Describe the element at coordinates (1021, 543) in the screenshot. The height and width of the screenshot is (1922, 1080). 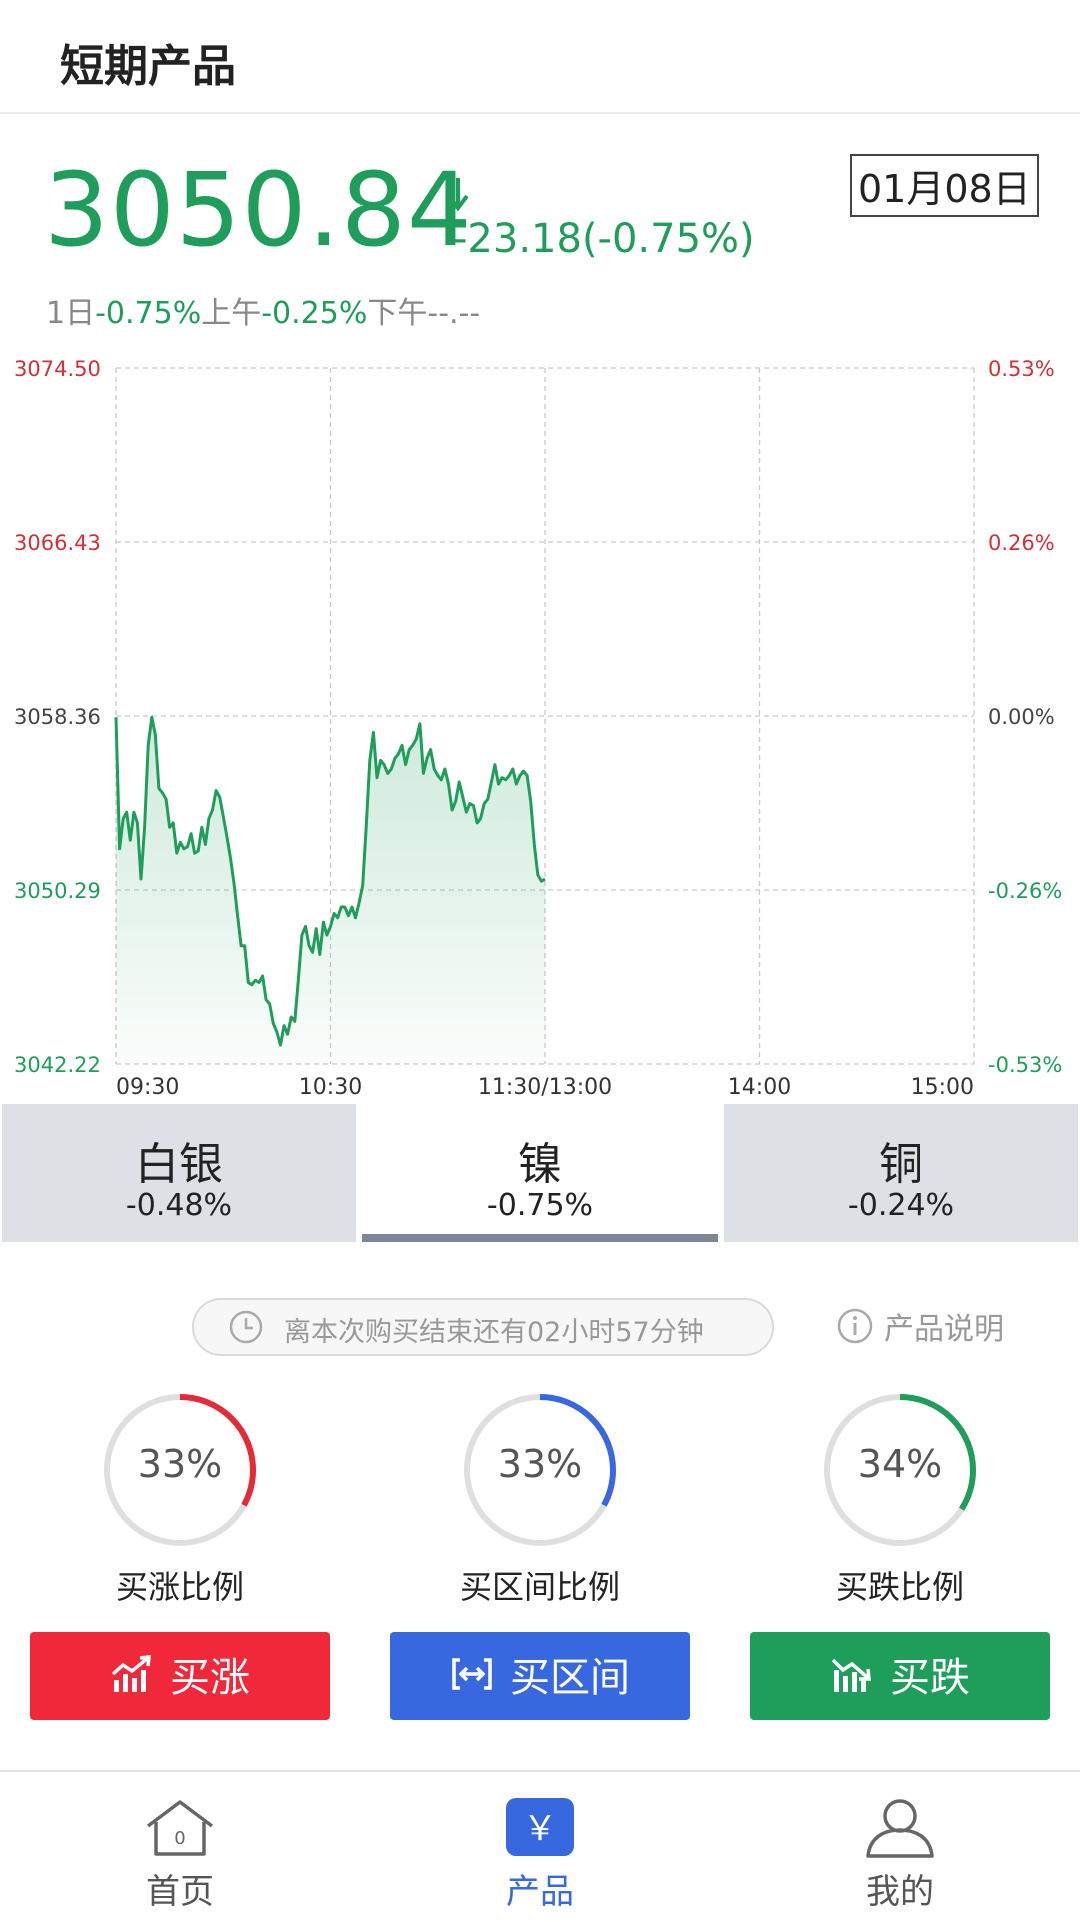
I see `y-axis-right-label: 0.26%` at that location.